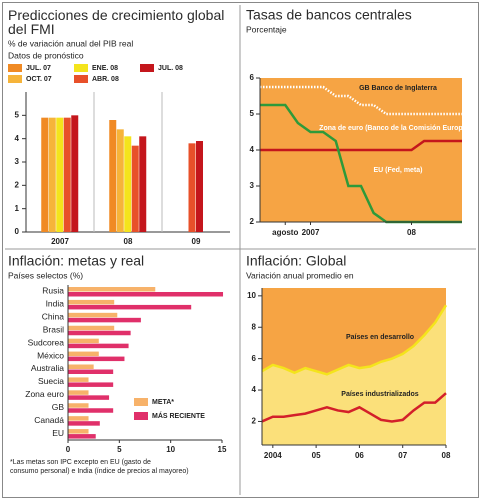 The height and width of the screenshot is (500, 481). Describe the element at coordinates (70, 43) in the screenshot. I see `chart-subtitle: % de variación anual del PIB real` at that location.